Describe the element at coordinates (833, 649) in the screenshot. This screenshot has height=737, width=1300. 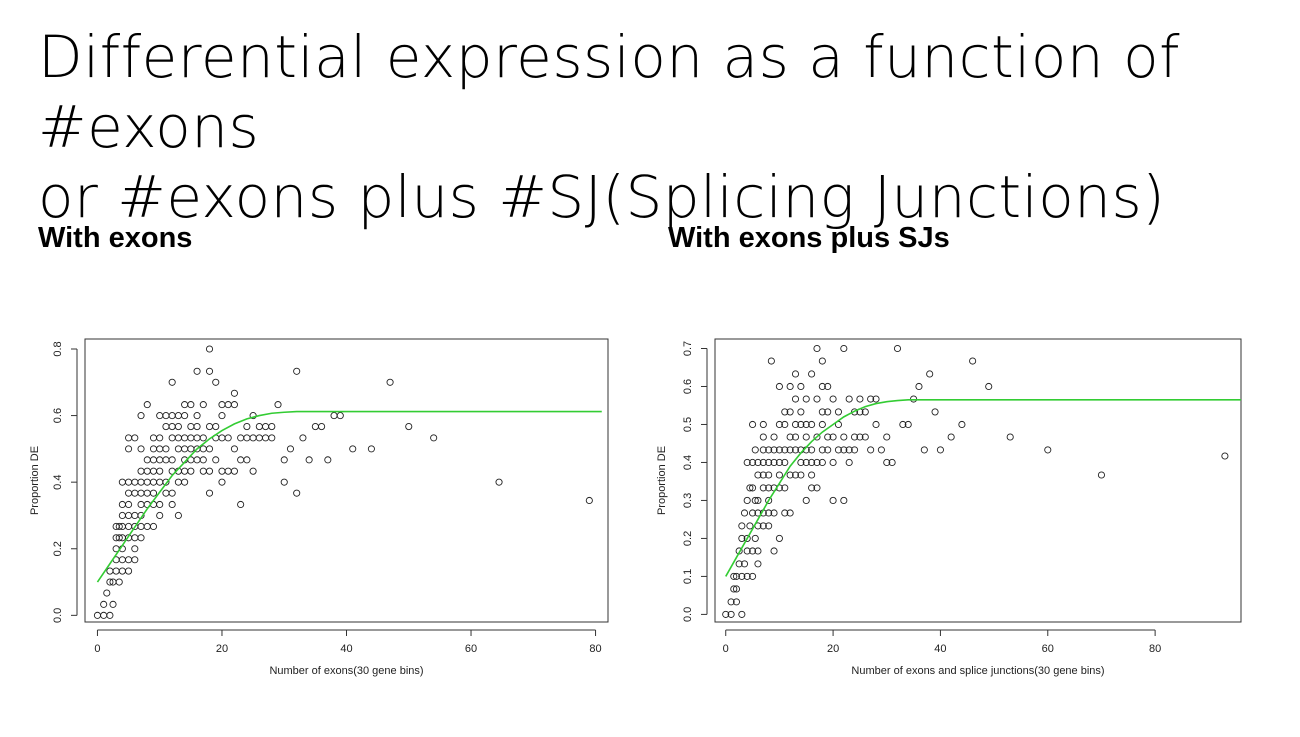
I see `exons-sj-x-tick-label: 20` at that location.